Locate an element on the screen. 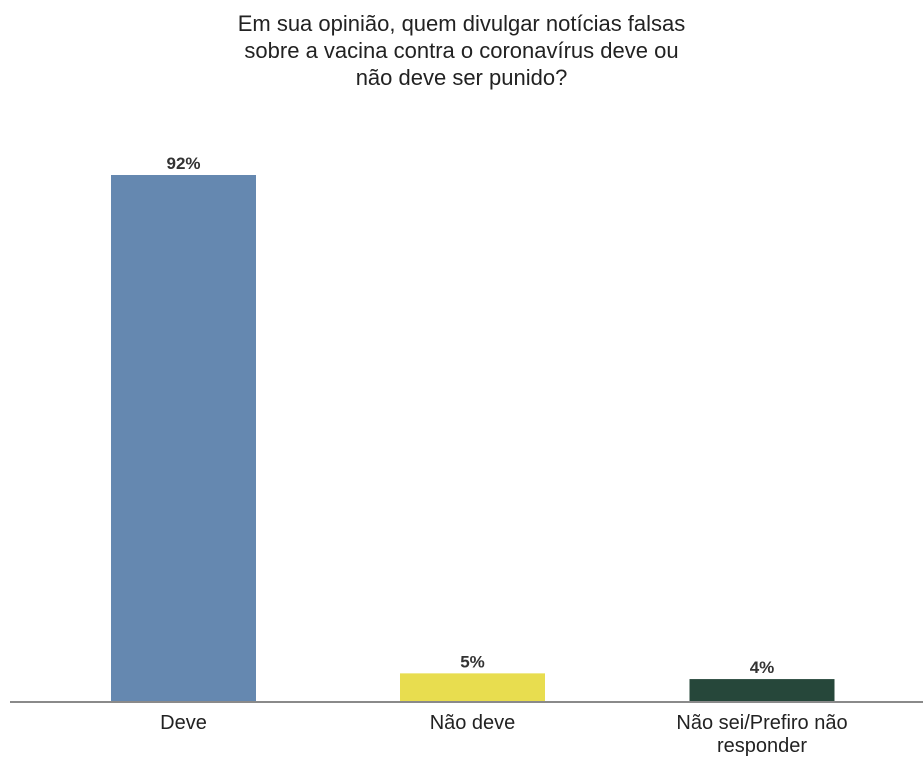 Image resolution: width=923 pixels, height=758 pixels. x-tick-label-3: Não sei/Prefiro não responder is located at coordinates (761, 734).